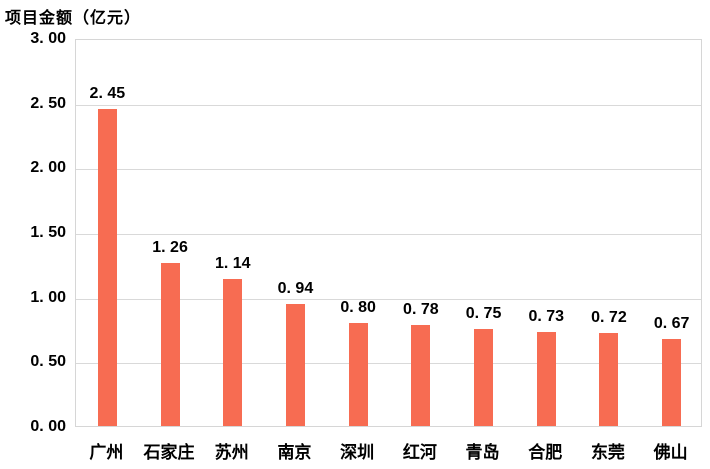 The width and height of the screenshot is (710, 469). What do you see at coordinates (294, 452) in the screenshot?
I see `x-tick-label-南京: 南京` at bounding box center [294, 452].